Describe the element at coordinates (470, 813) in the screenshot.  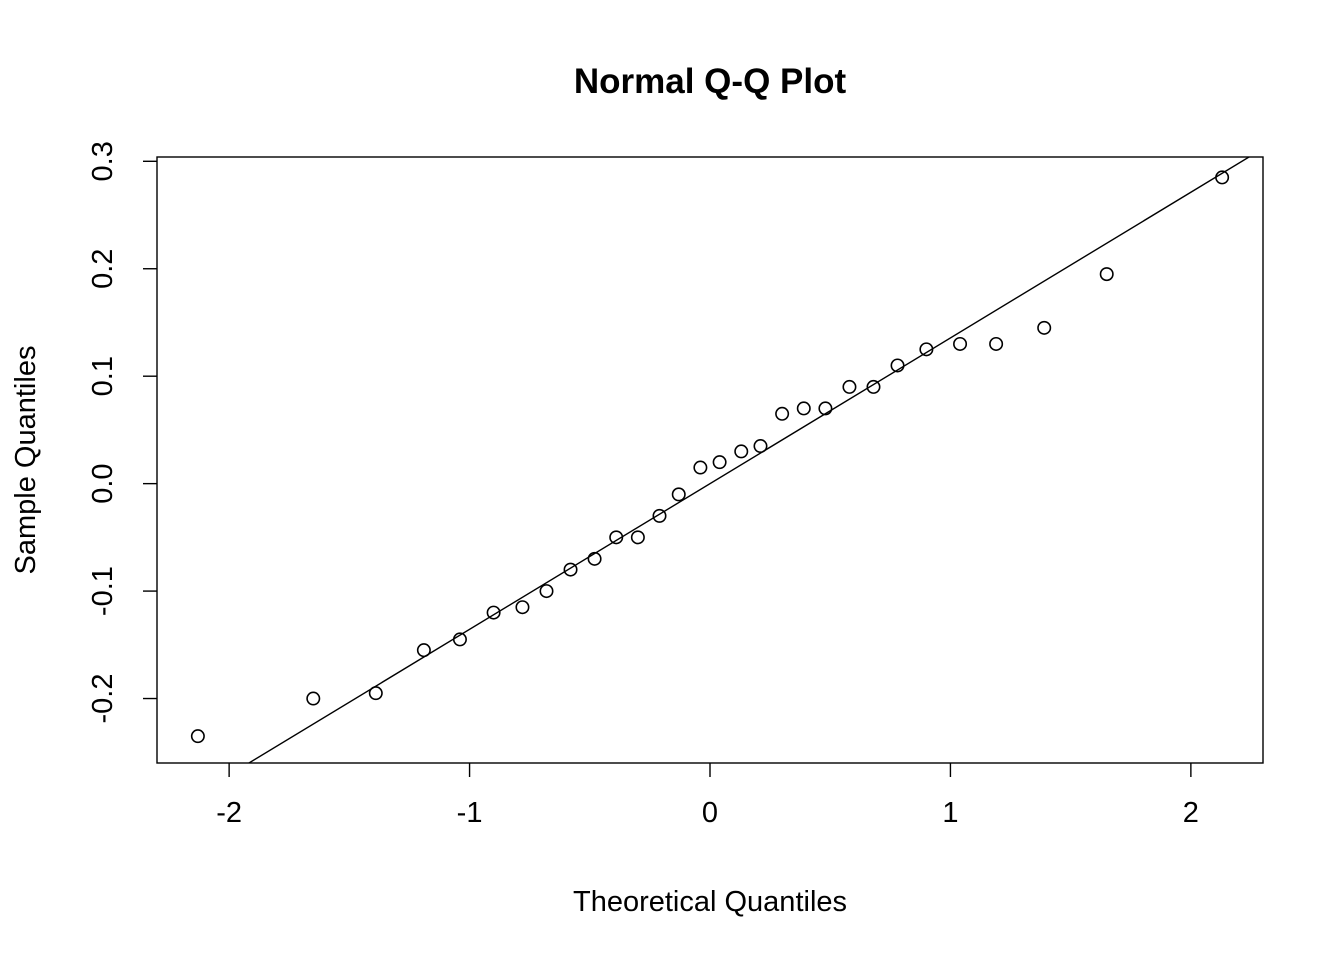
I see `x-tick-label: -1` at that location.